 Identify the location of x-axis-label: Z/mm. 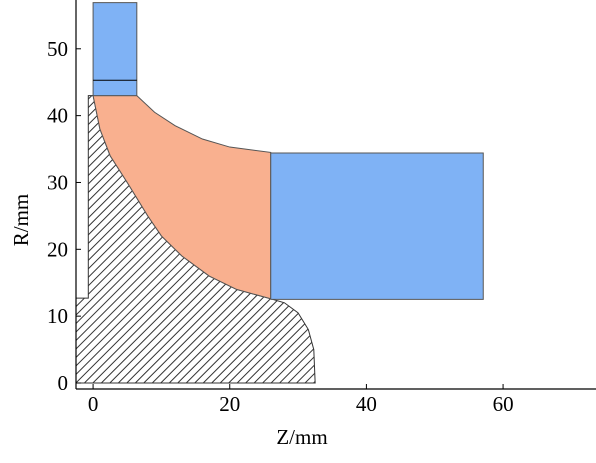
(301, 437).